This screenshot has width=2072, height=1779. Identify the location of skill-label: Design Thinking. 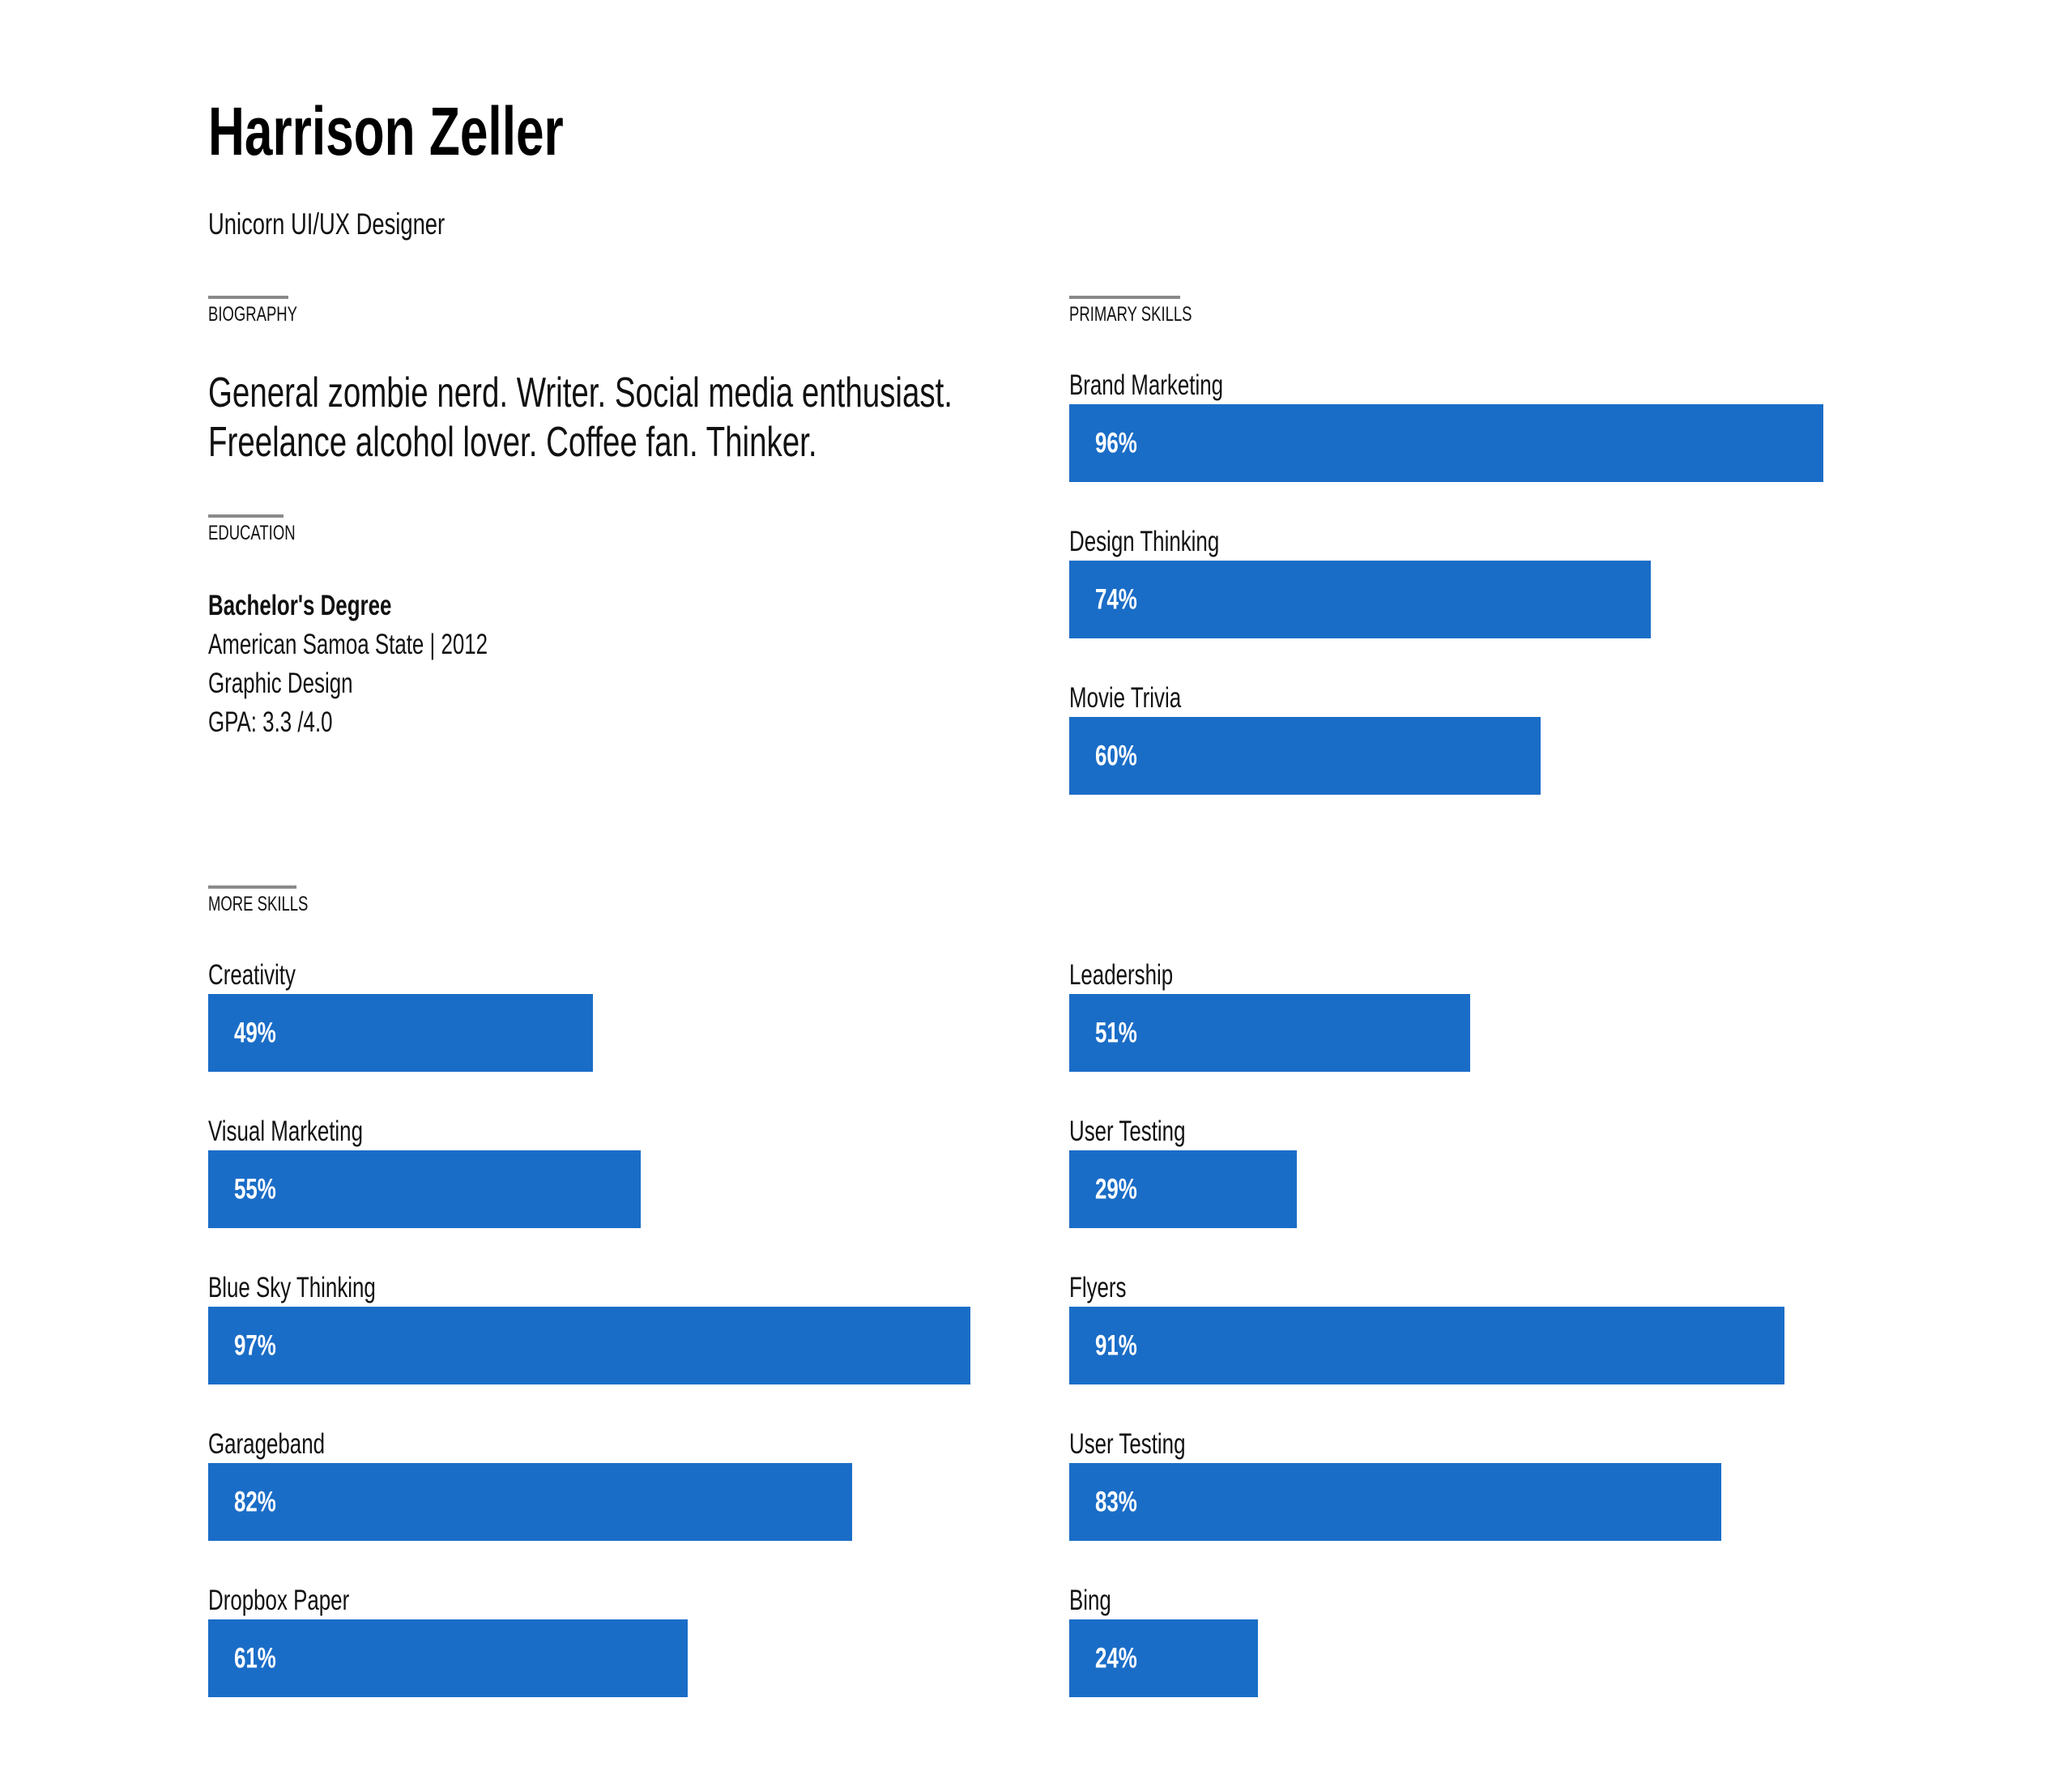
(1144, 541).